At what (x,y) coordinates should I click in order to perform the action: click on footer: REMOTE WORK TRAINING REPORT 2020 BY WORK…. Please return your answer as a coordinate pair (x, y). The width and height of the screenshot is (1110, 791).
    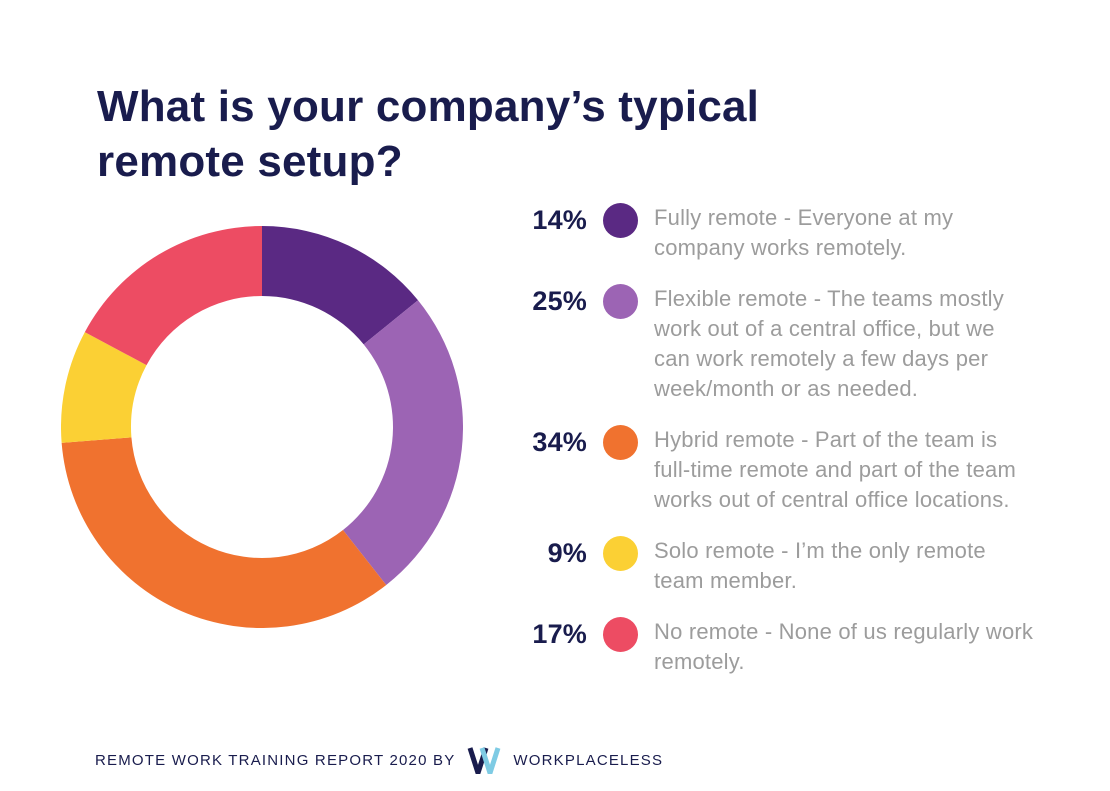
    Looking at the image, I should click on (379, 760).